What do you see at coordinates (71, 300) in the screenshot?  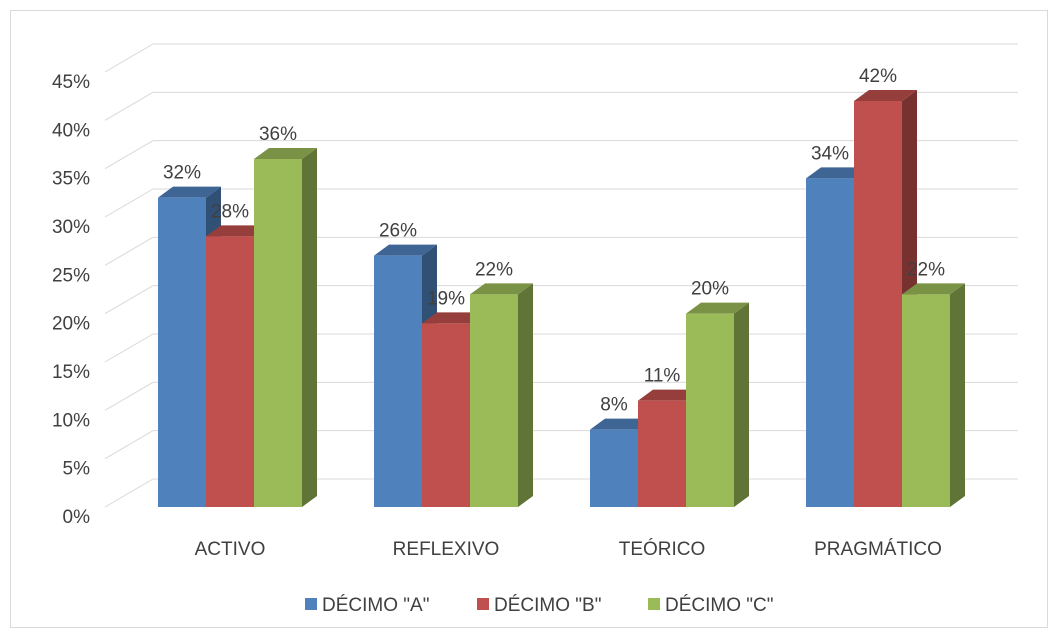 I see `y-axis-ticks: 0% 5% 10% 15% 20% 25% 30% 35% 40% 45%` at bounding box center [71, 300].